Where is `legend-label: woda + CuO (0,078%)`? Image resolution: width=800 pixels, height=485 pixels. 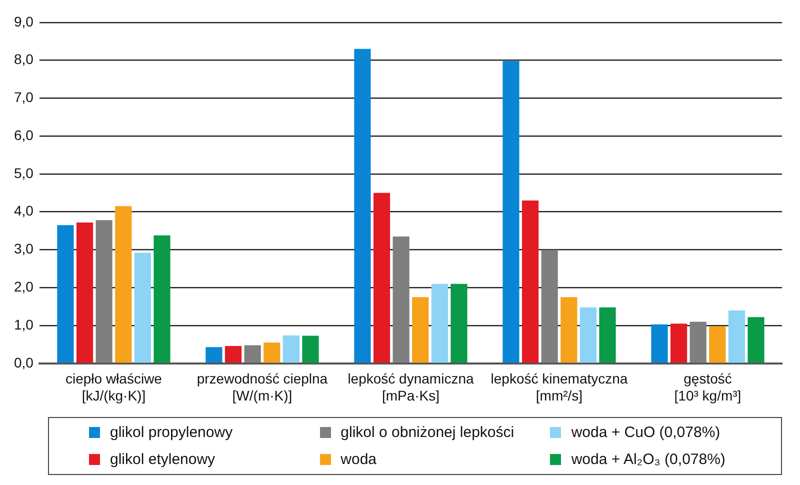 legend-label: woda + CuO (0,078%) is located at coordinates (645, 432).